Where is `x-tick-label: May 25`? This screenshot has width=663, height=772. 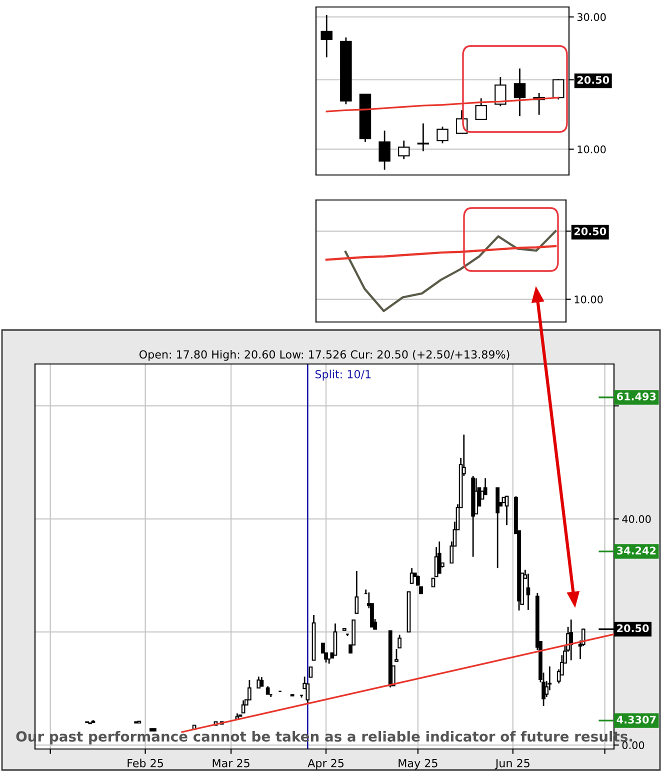
x-tick-label: May 25 is located at coordinates (418, 764).